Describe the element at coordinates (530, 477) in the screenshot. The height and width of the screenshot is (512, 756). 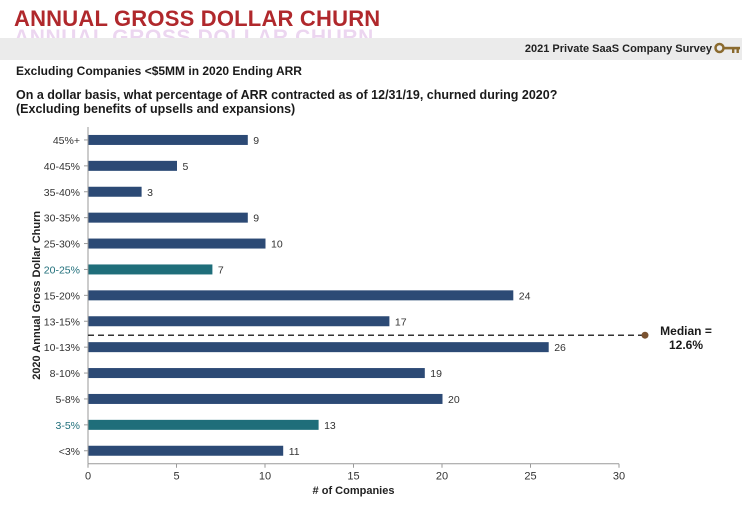
I see `x-tick-label: 25` at that location.